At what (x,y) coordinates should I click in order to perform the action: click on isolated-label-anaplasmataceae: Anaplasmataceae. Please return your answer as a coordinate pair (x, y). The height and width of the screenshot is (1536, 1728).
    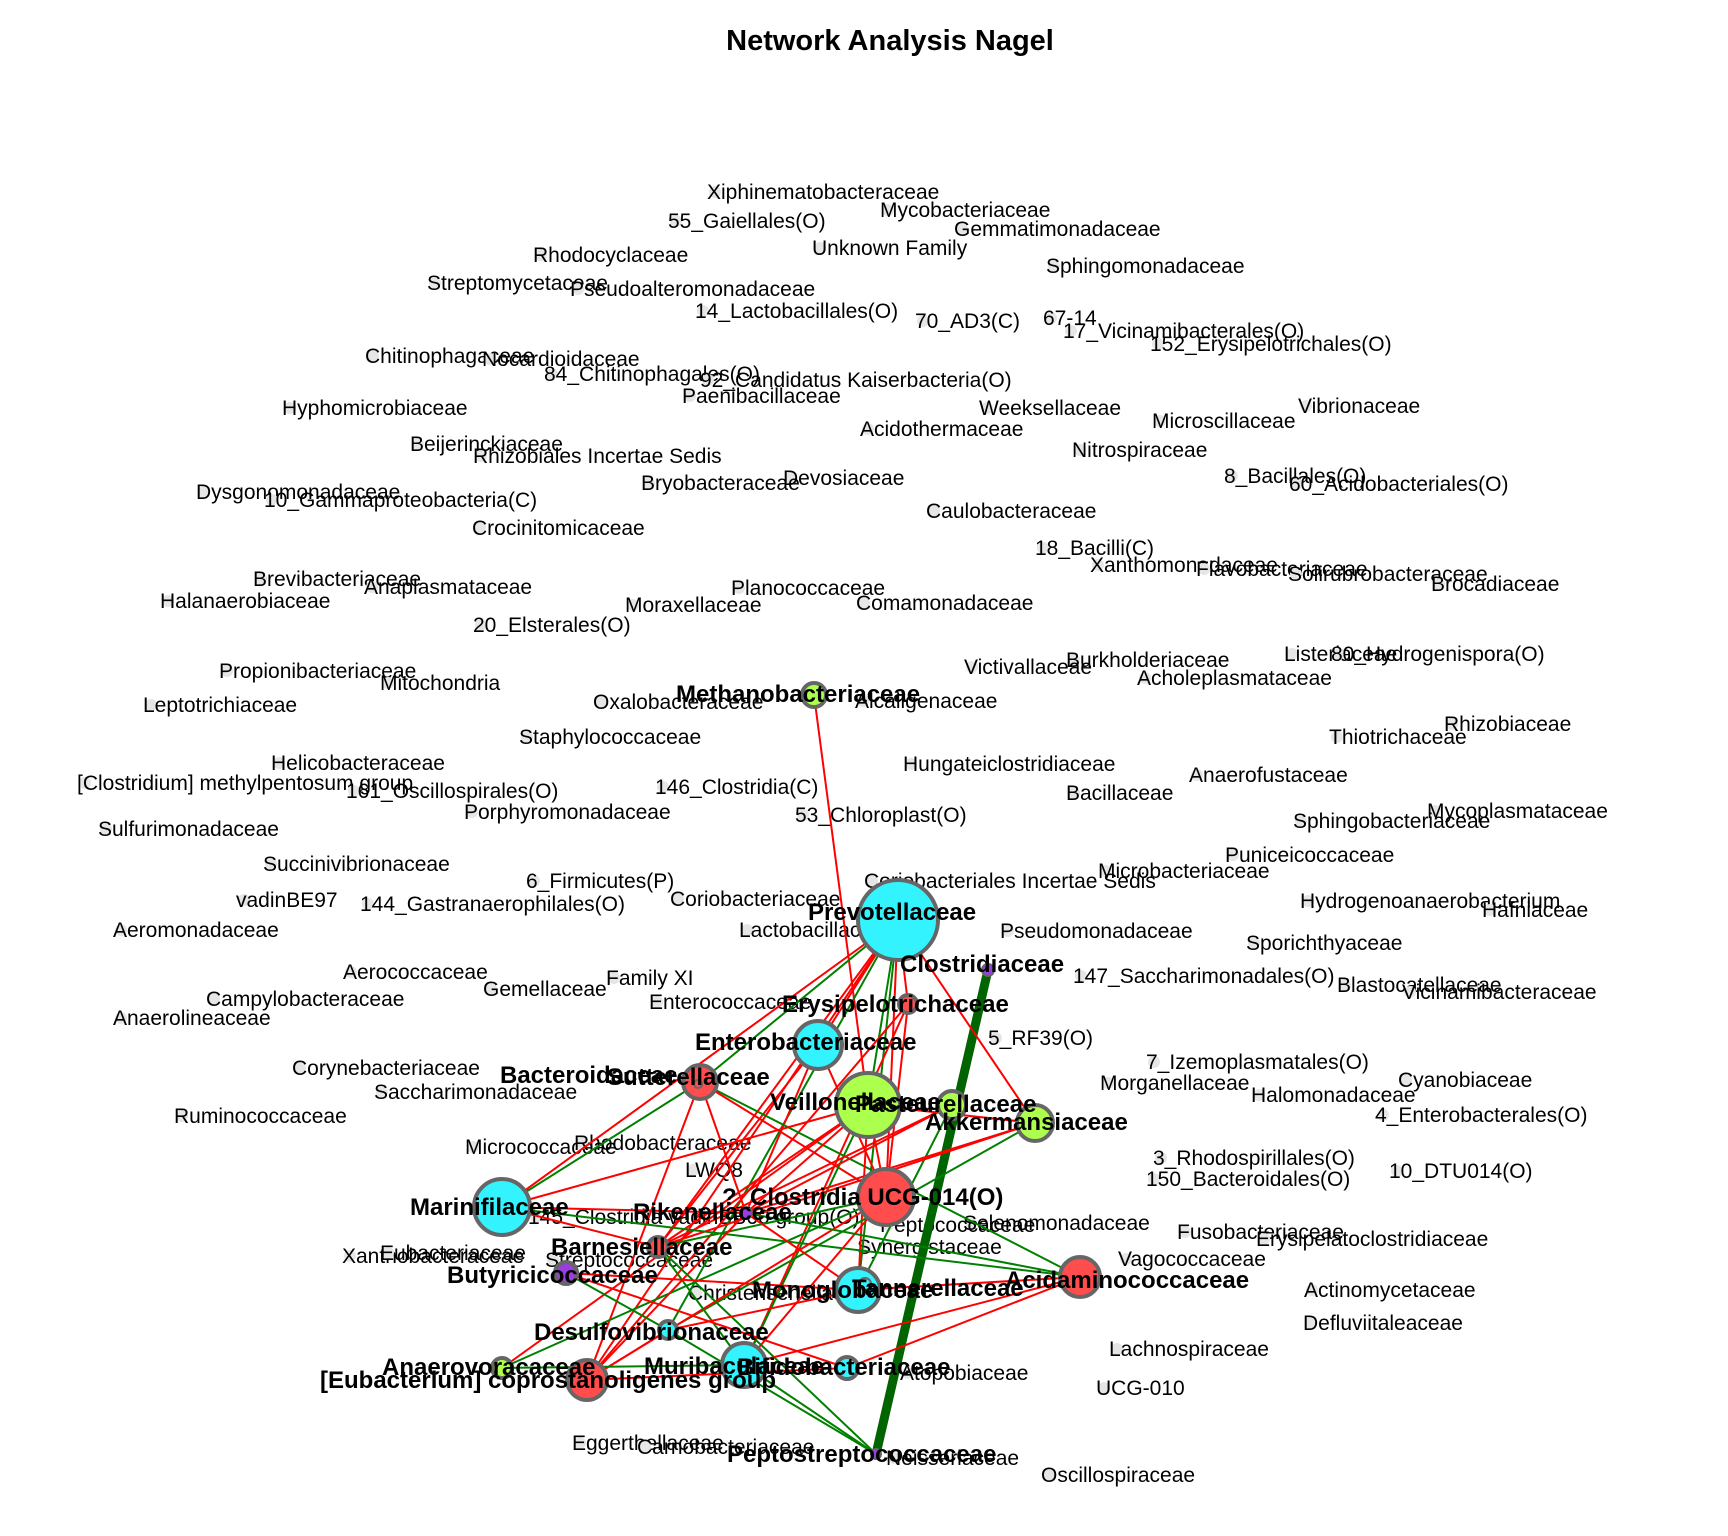
    Looking at the image, I should click on (448, 587).